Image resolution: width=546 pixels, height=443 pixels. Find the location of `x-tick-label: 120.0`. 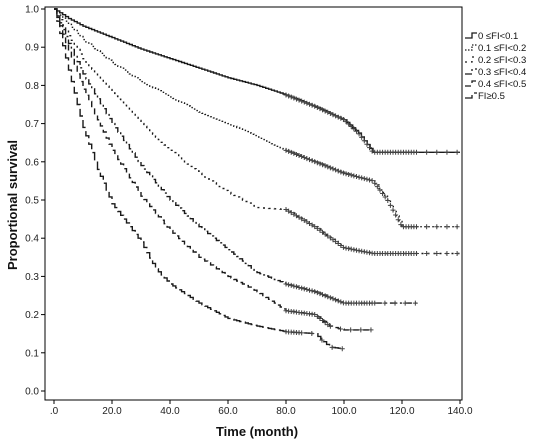

x-tick-label: 120.0 is located at coordinates (401, 411).